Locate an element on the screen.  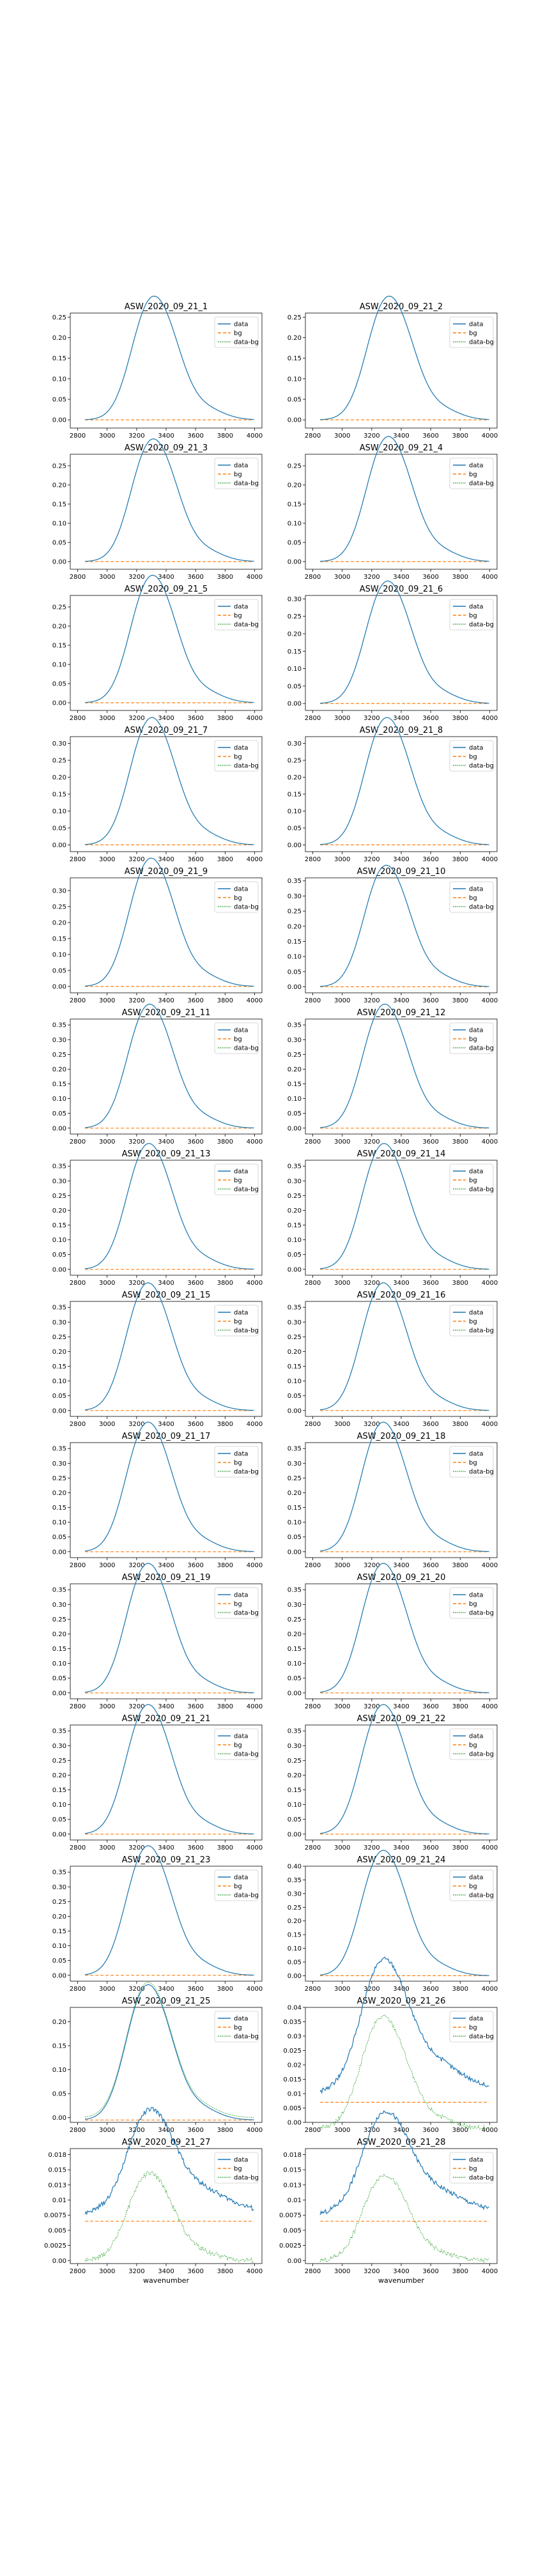
y-tick-label: 0.01 is located at coordinates (295, 2094).